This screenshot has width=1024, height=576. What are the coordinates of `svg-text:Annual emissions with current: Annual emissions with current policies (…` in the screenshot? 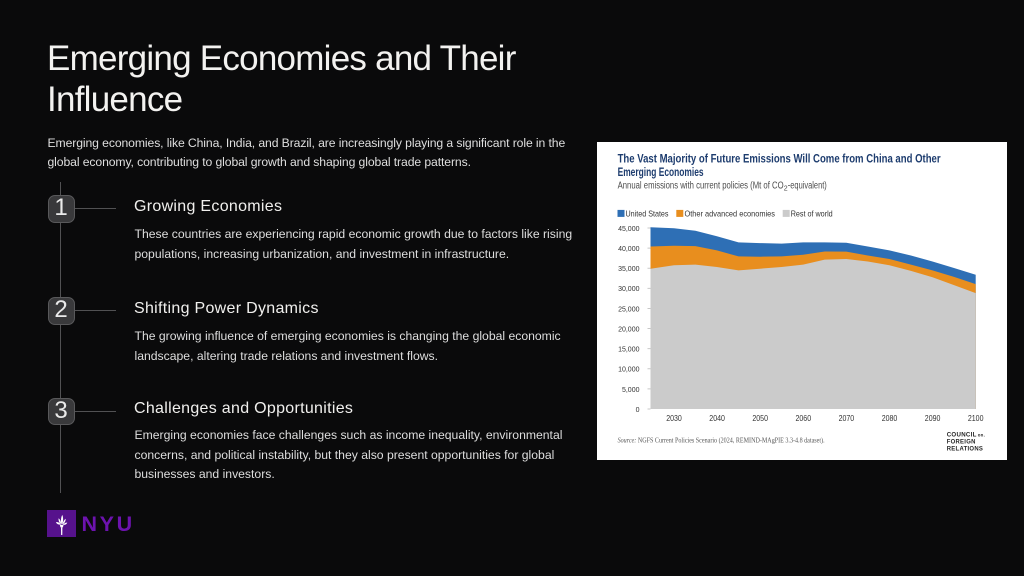 It's located at (701, 185).